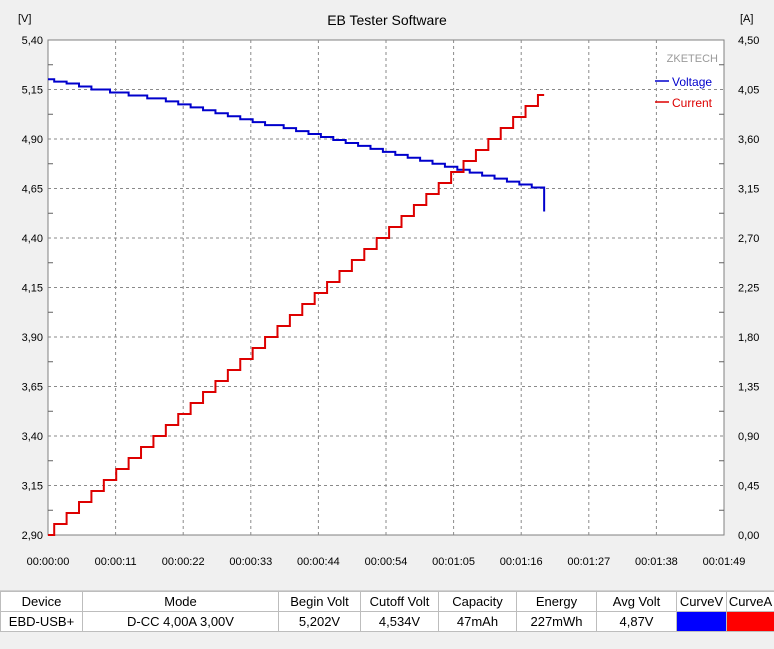  Describe the element at coordinates (748, 487) in the screenshot. I see `y-right-tick-label: 0,45` at that location.